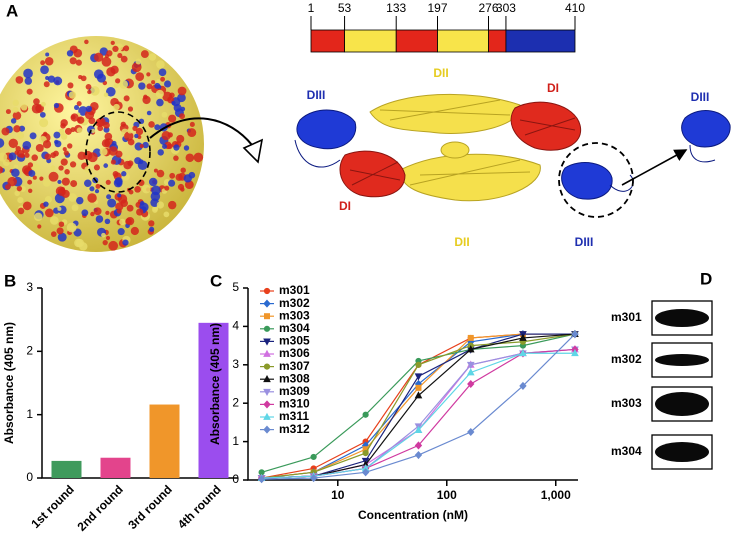 The height and width of the screenshot is (542, 756). Describe the element at coordinates (294, 366) in the screenshot. I see `legend-label: m307` at that location.